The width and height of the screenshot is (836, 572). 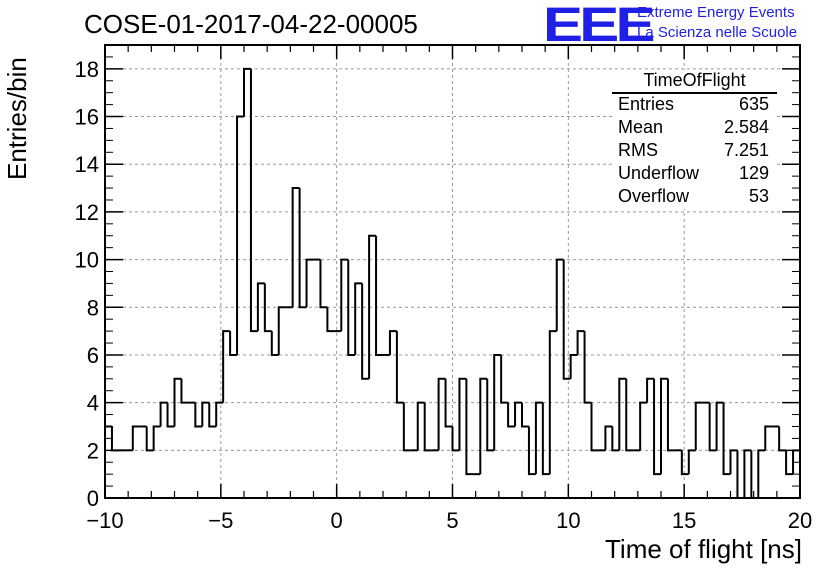 I want to click on y-tick-label: 0, so click(x=93, y=498).